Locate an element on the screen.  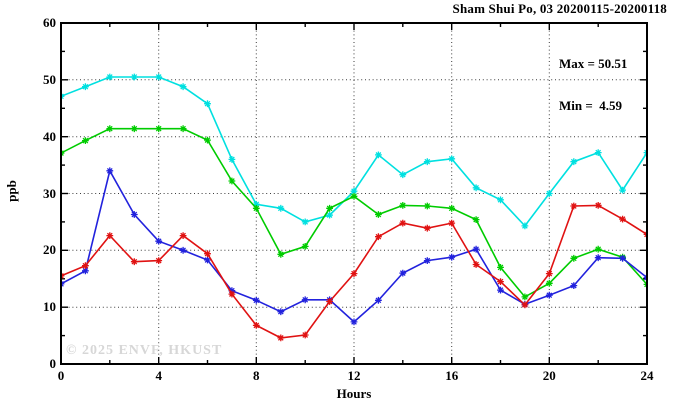
x-tick-label: 0 is located at coordinates (61, 375).